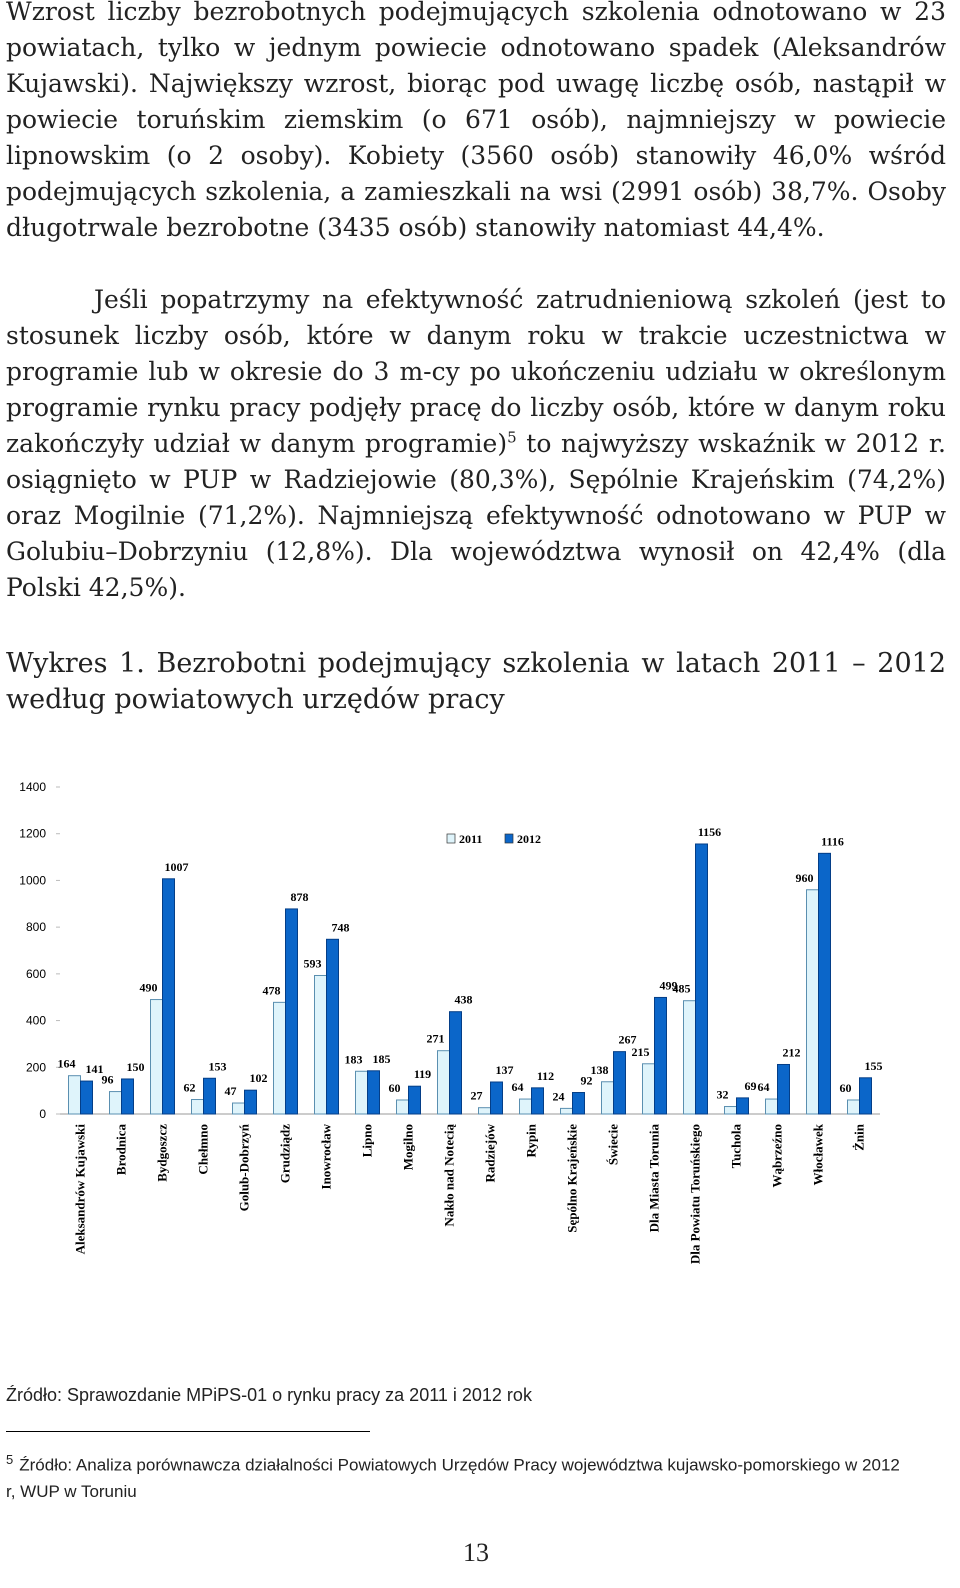 The width and height of the screenshot is (960, 1588). What do you see at coordinates (751, 1086) in the screenshot?
I see `data-label: 69` at bounding box center [751, 1086].